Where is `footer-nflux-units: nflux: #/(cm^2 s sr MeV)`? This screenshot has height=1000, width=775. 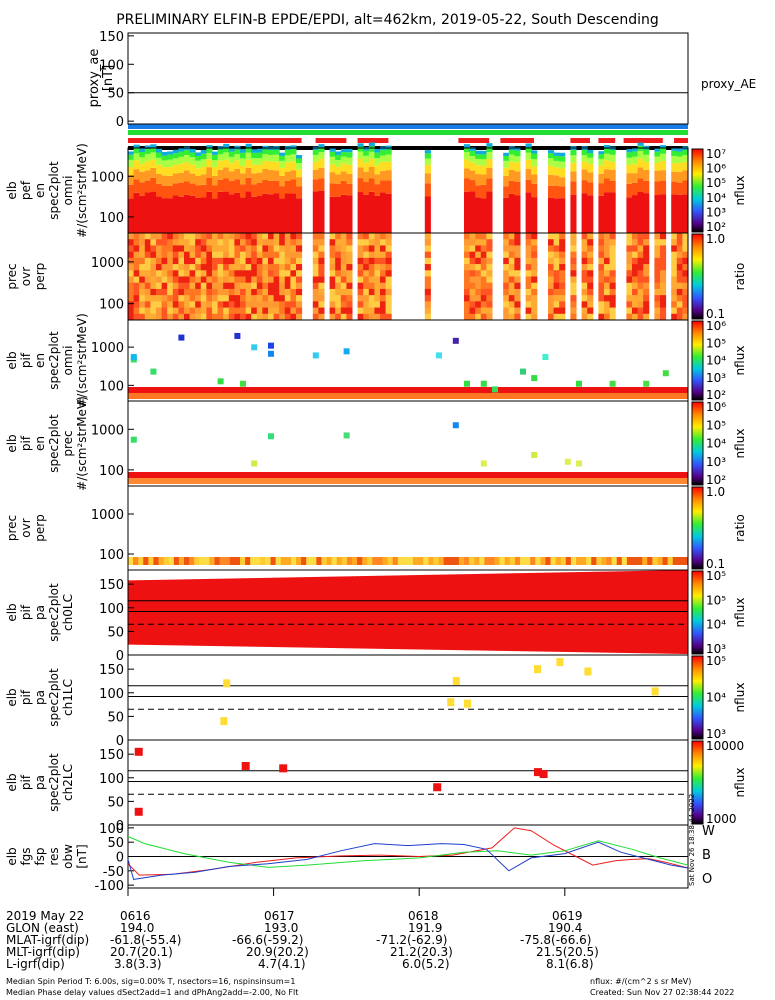 footer-nflux-units: nflux: #/(cm^2 s sr MeV) is located at coordinates (641, 981).